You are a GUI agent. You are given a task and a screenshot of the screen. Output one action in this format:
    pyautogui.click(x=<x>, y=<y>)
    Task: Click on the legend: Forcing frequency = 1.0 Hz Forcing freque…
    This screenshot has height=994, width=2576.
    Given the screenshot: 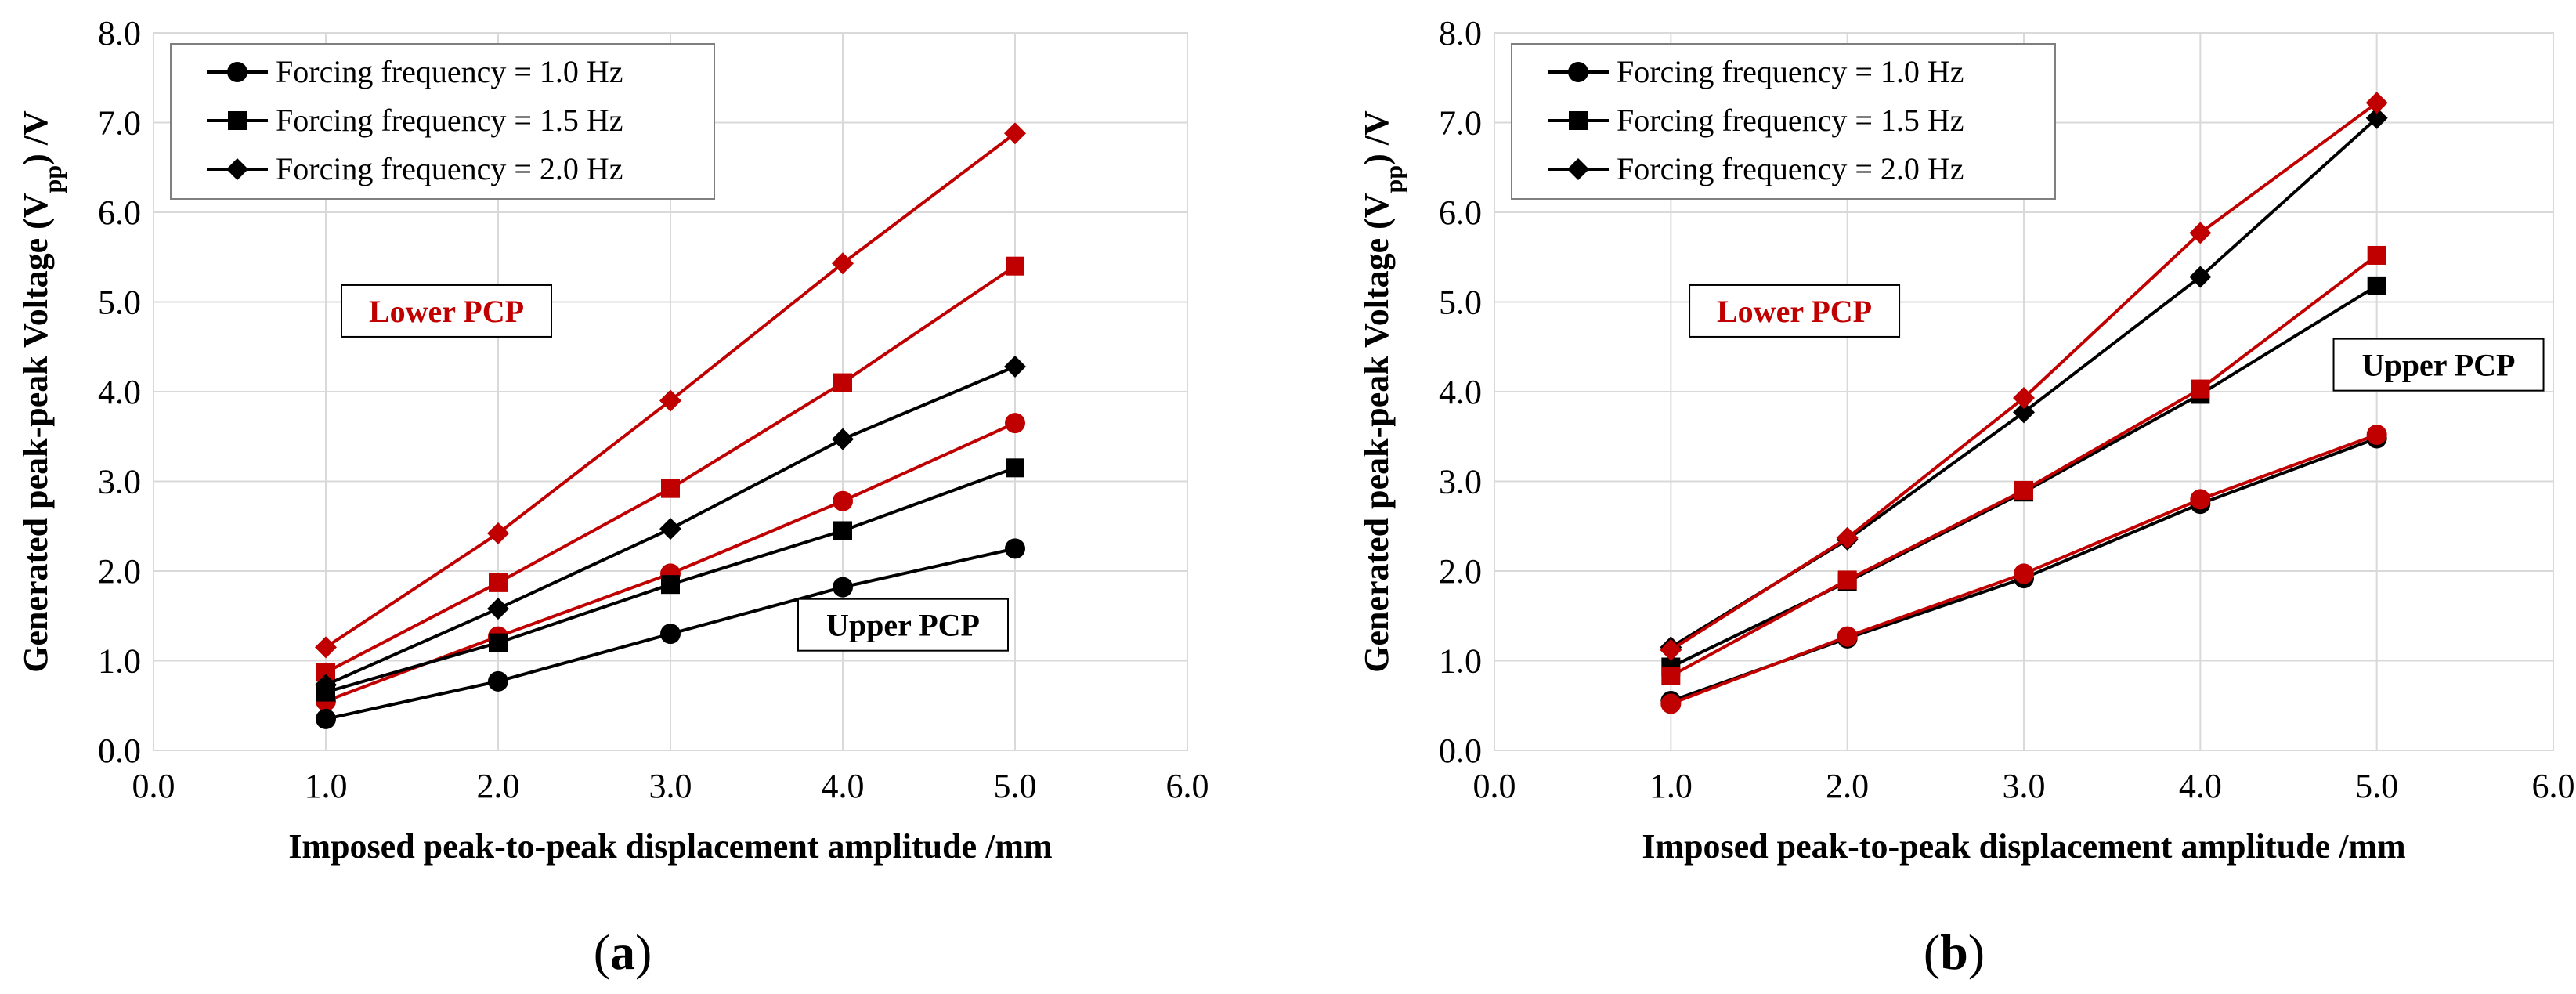 What is the action you would take?
    pyautogui.click(x=1783, y=121)
    